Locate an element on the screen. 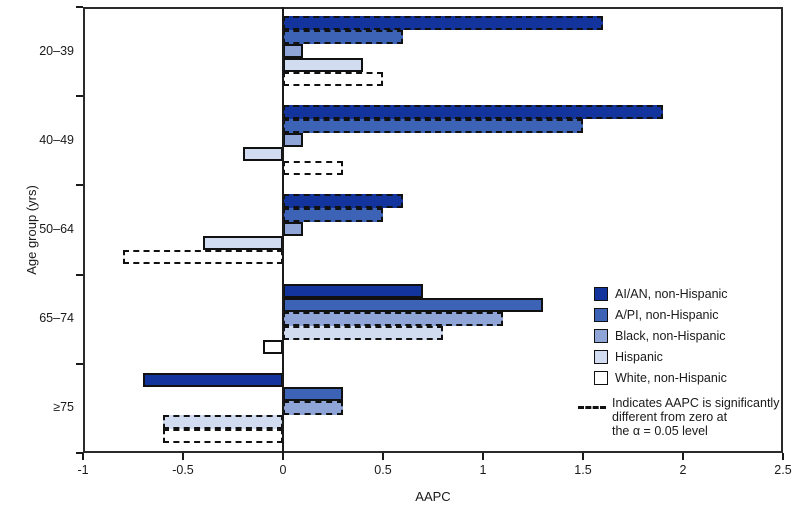 The image size is (799, 512). legend-note-line: different from zero at is located at coordinates (670, 417).